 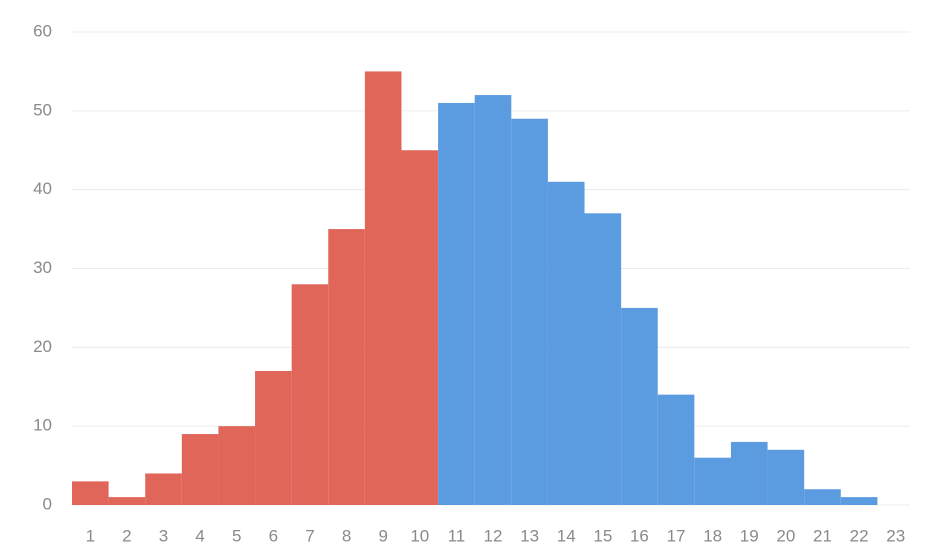 I want to click on x-tick-label: 16, so click(x=639, y=535).